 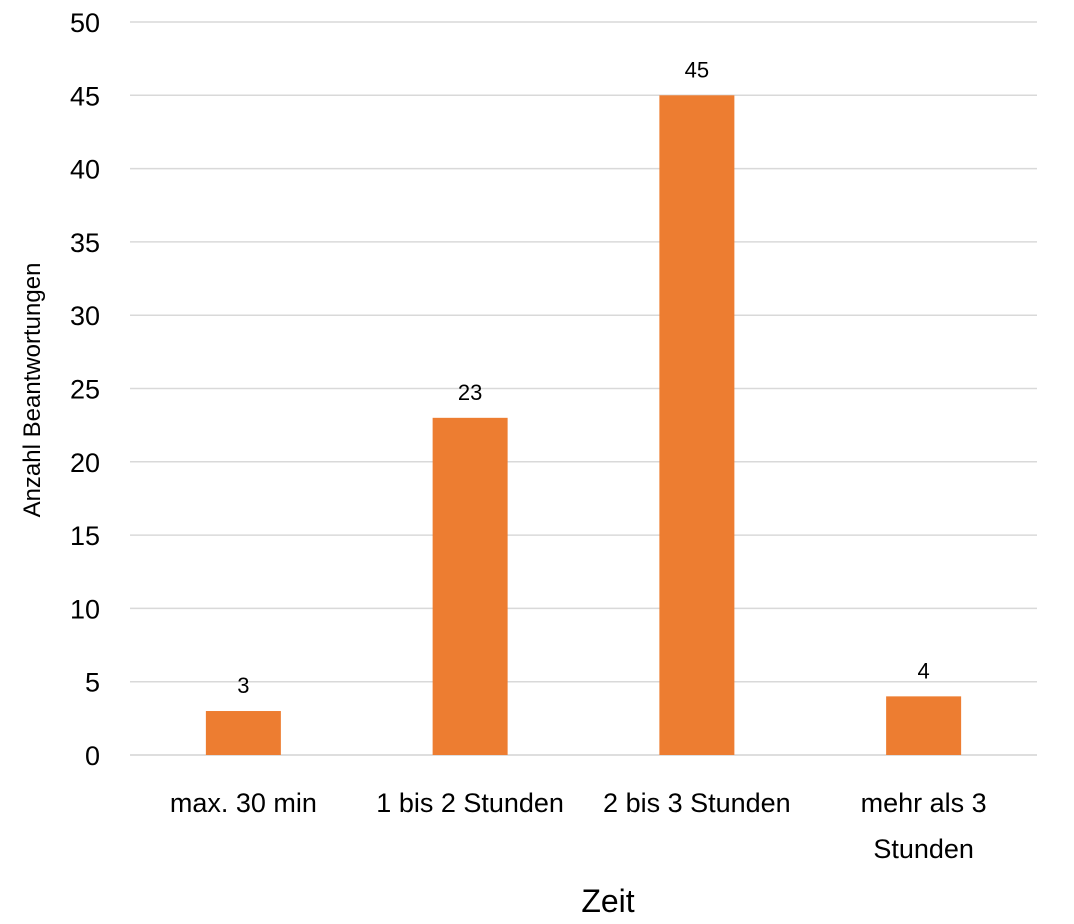 What do you see at coordinates (923, 849) in the screenshot?
I see `x-tick-label: Stunden` at bounding box center [923, 849].